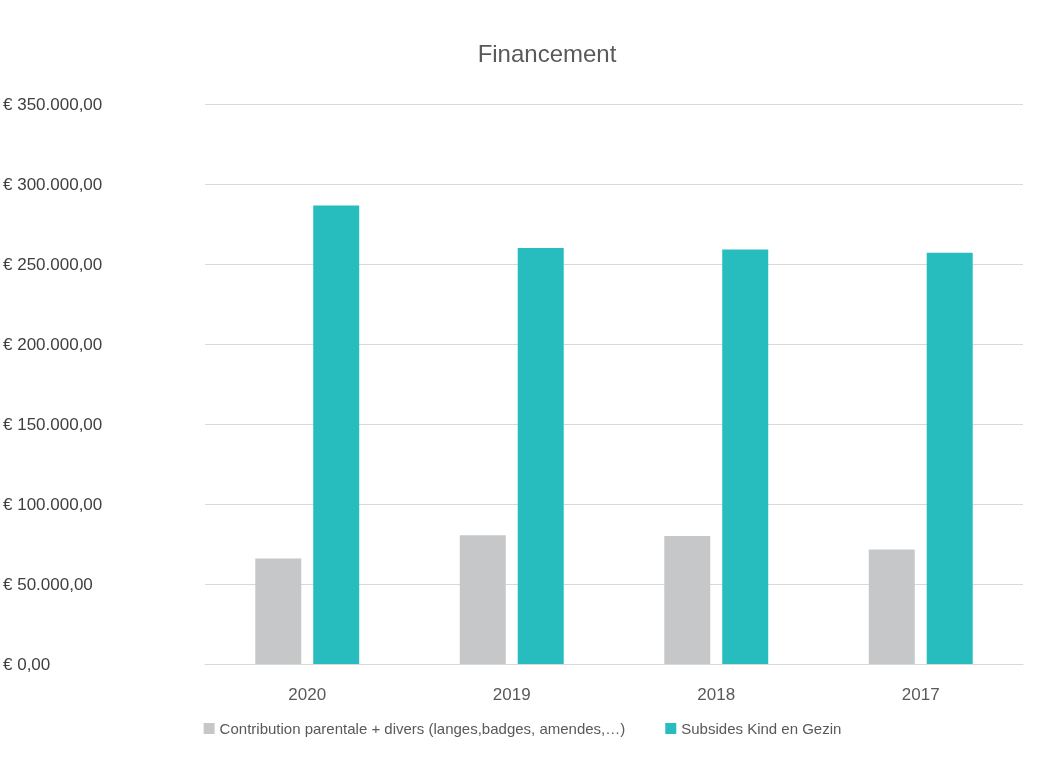 The image size is (1045, 781). What do you see at coordinates (761, 728) in the screenshot?
I see `legend-label: Subsides Kind en Gezin` at bounding box center [761, 728].